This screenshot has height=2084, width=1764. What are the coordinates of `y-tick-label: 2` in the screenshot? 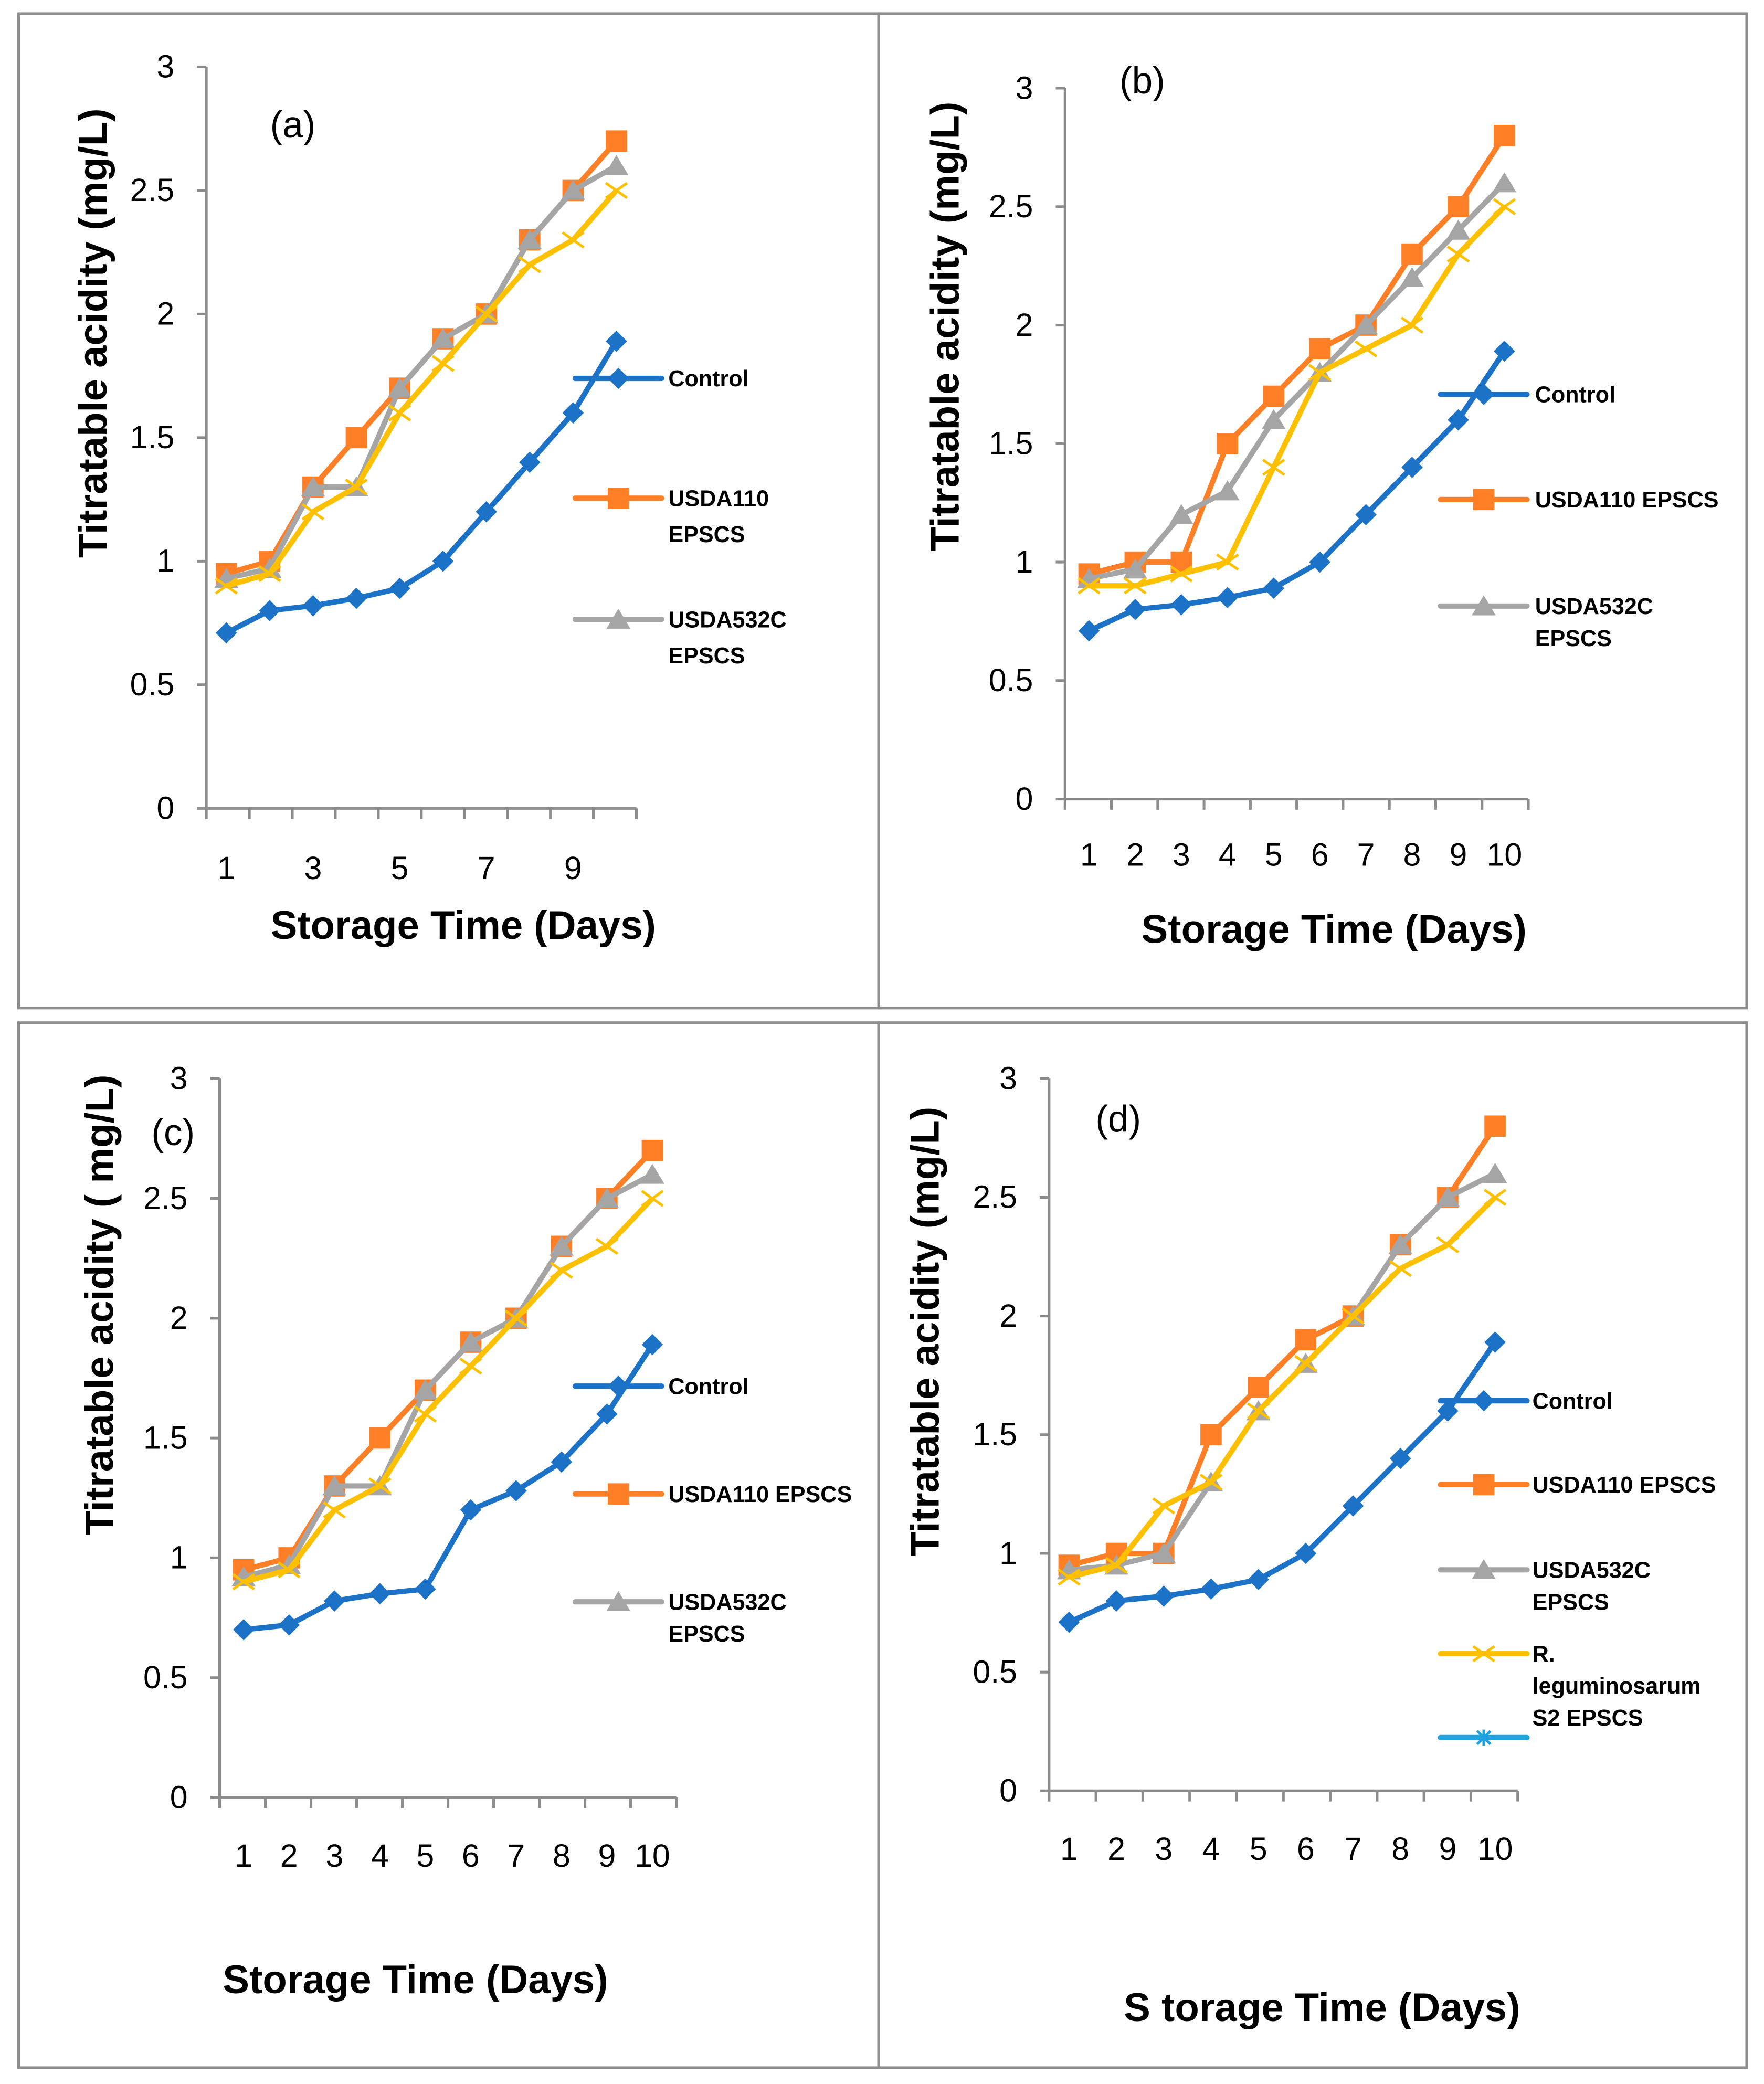 It's located at (1024, 325).